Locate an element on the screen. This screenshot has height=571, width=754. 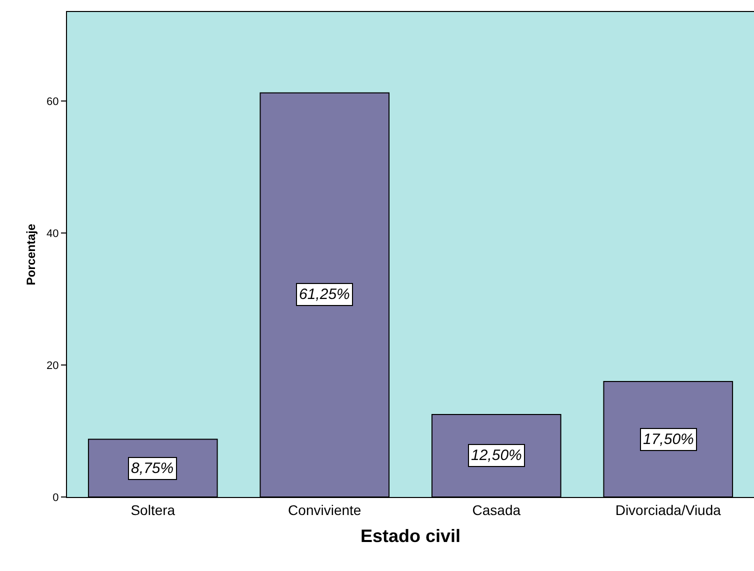
x-tick-label: Casada is located at coordinates (496, 510).